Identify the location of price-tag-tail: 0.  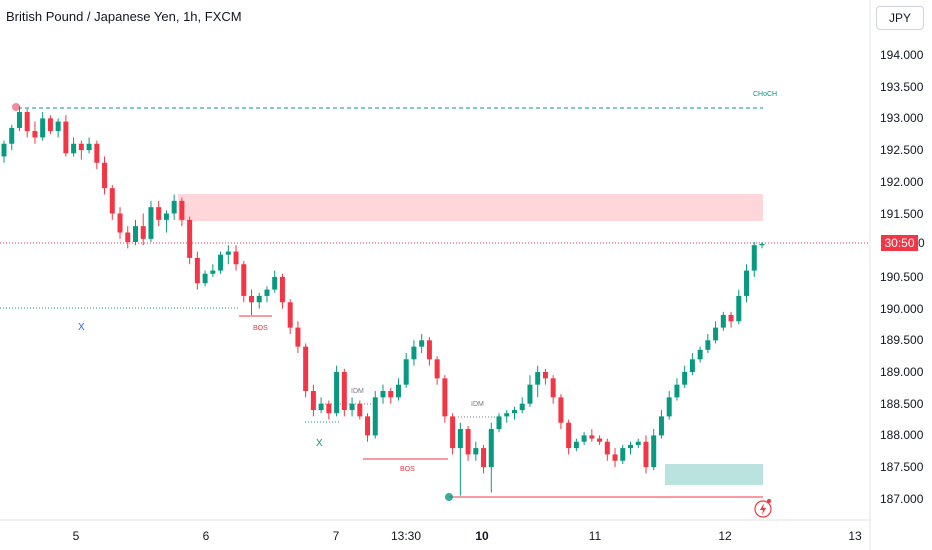
(921, 243).